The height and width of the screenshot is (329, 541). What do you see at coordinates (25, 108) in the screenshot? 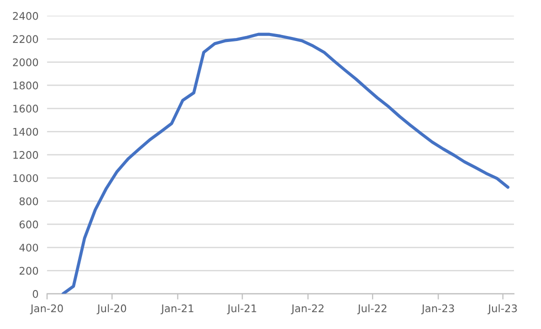
I see `y-tick-label: 1600` at bounding box center [25, 108].